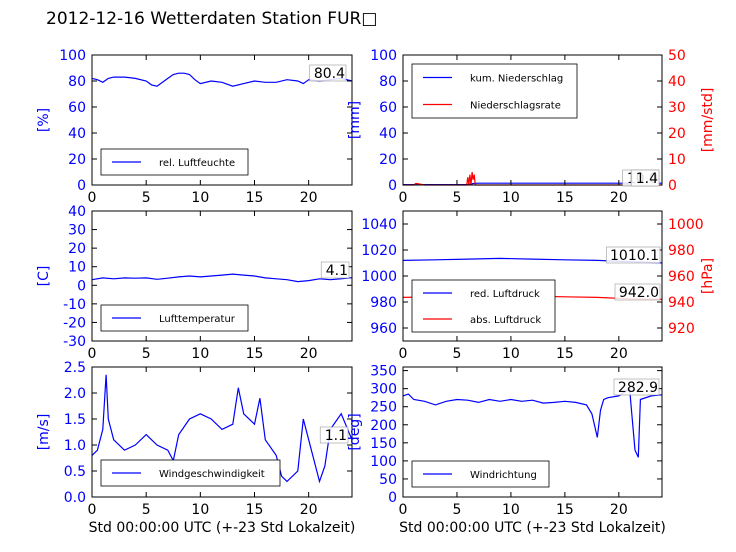 The width and height of the screenshot is (736, 552). What do you see at coordinates (74, 305) in the screenshot?
I see `y-tick-label: -10` at bounding box center [74, 305].